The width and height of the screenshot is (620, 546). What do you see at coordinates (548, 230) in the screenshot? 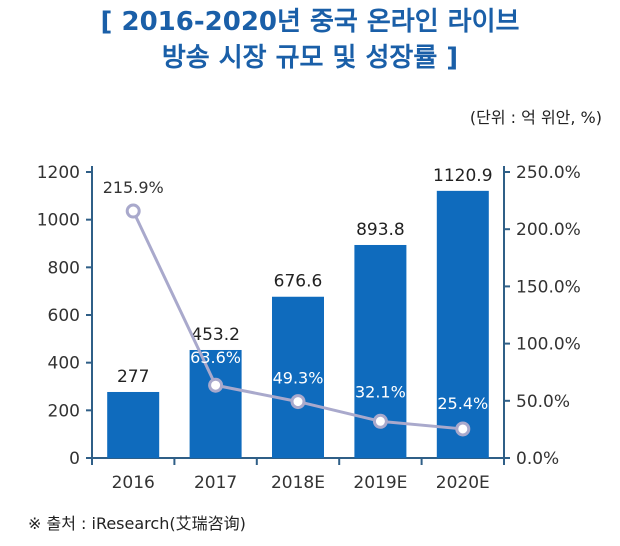
I see `right-axis-tick-label: 200.0%` at bounding box center [548, 230].